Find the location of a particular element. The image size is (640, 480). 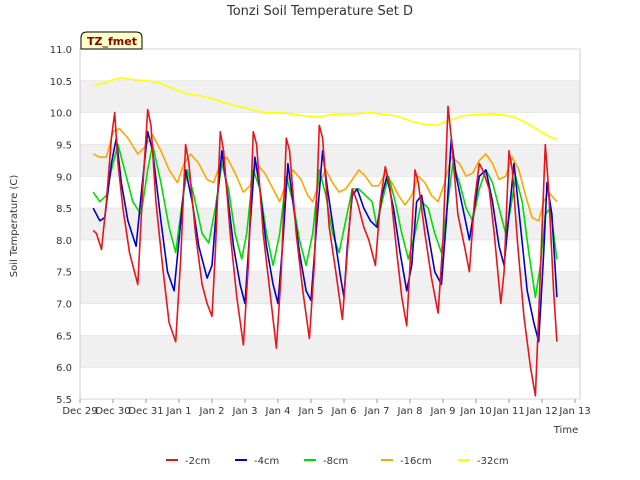

y-tick-label: 6.5 is located at coordinates (64, 336).